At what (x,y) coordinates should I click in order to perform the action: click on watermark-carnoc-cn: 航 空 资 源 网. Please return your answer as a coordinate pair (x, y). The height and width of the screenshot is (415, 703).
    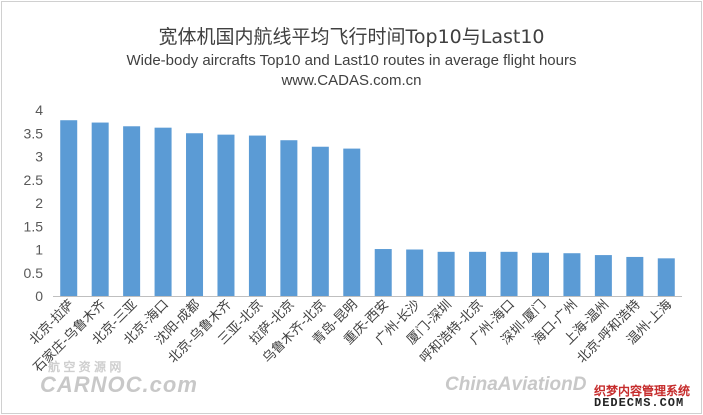
    Looking at the image, I should click on (85, 367).